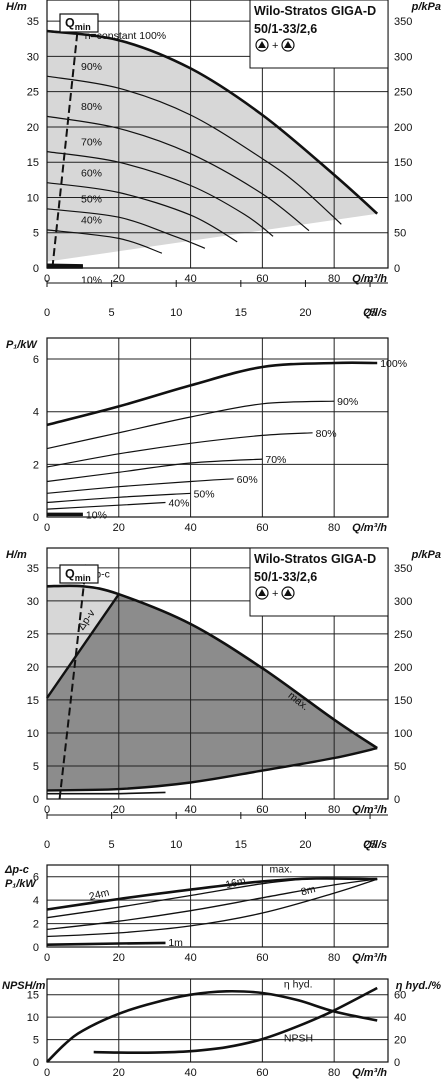 Image resolution: width=443 pixels, height=1085 pixels. I want to click on y-tick-label: 2, so click(36, 925).